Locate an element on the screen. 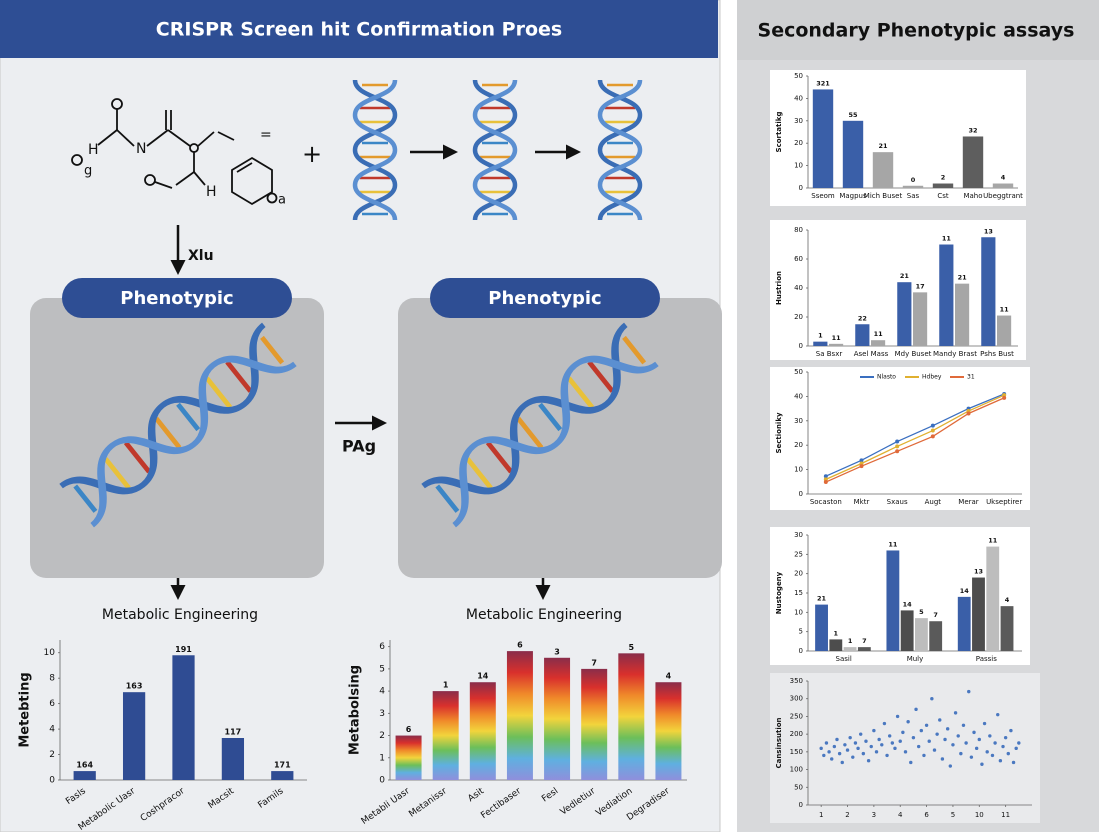 Image resolution: width=1104 pixels, height=832 pixels. x-tick-label: Passis is located at coordinates (986, 659).